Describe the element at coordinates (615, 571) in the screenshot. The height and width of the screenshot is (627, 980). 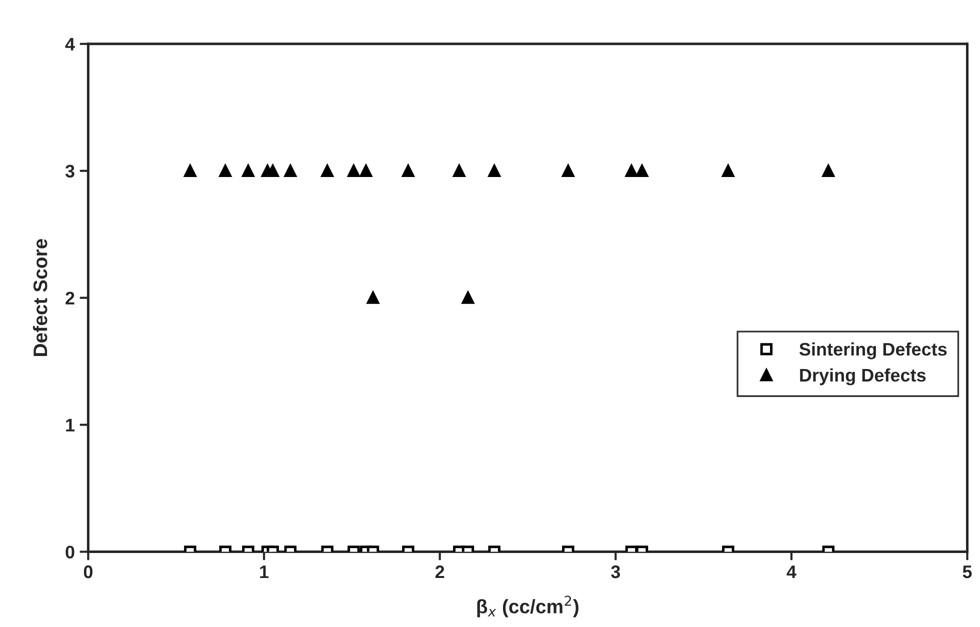
I see `x-tick-label: 3` at that location.